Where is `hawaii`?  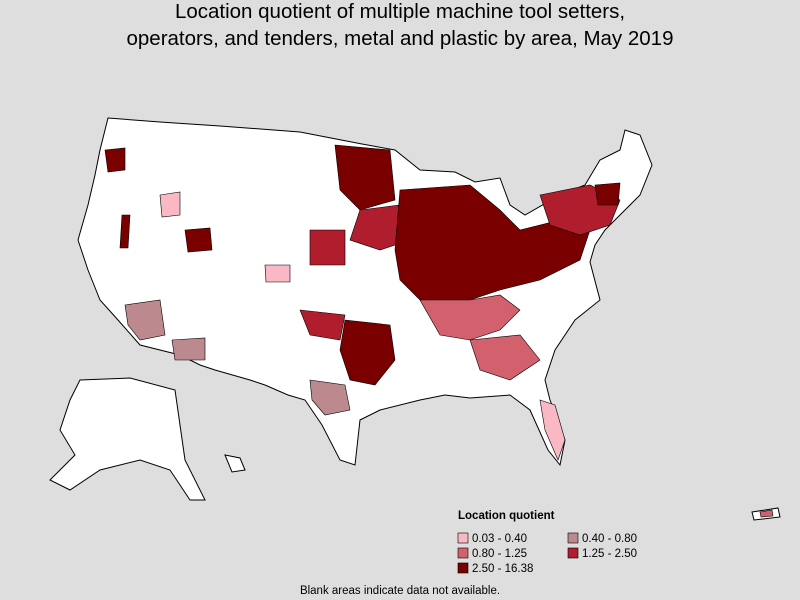
hawaii is located at coordinates (235, 463).